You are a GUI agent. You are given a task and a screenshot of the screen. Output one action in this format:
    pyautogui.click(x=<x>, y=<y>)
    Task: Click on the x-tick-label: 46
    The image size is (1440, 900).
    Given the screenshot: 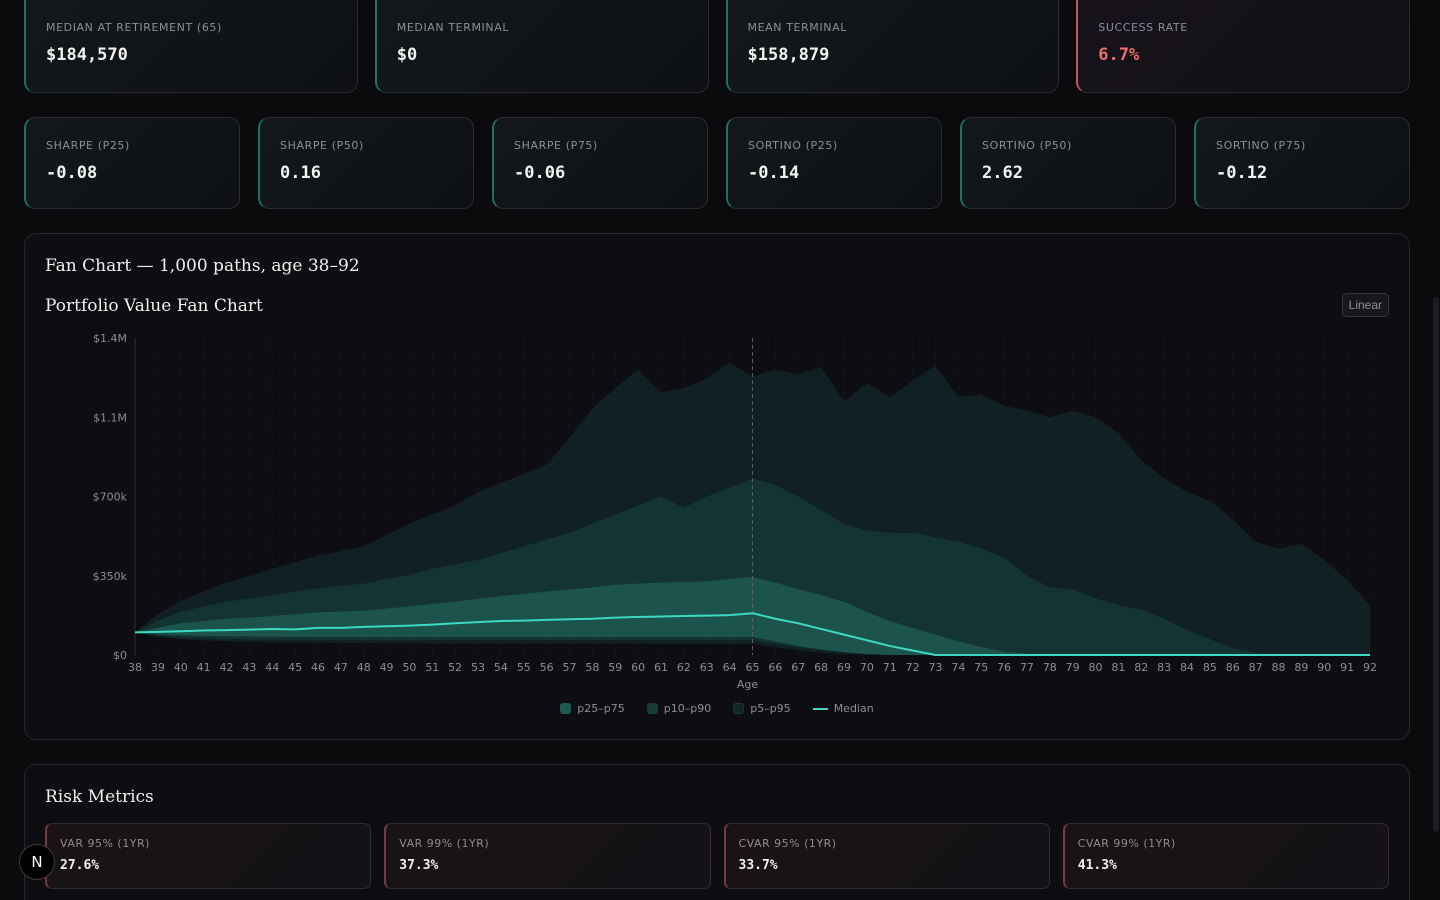 What is the action you would take?
    pyautogui.click(x=318, y=667)
    